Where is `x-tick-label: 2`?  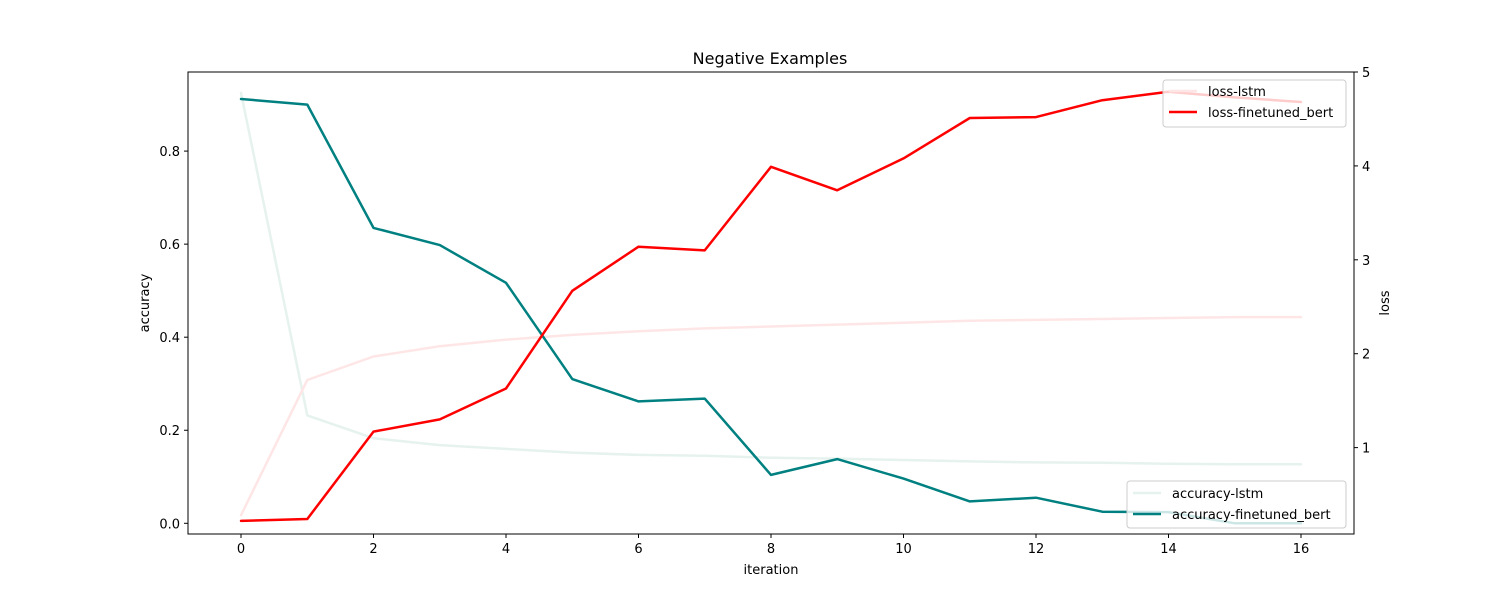 x-tick-label: 2 is located at coordinates (373, 549).